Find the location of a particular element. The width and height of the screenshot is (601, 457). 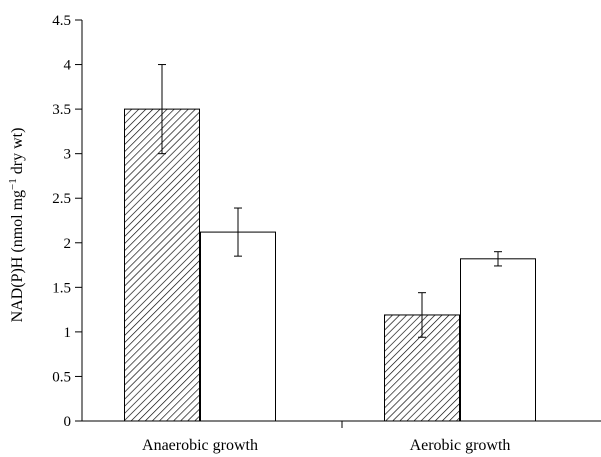

y-tick-label-5: 2.5 is located at coordinates (61, 199).